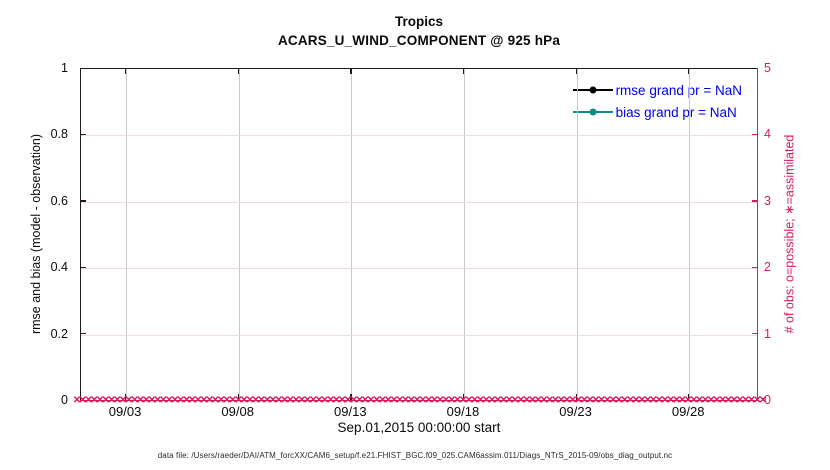  I want to click on y-tick-label-left: 0, so click(64, 400).